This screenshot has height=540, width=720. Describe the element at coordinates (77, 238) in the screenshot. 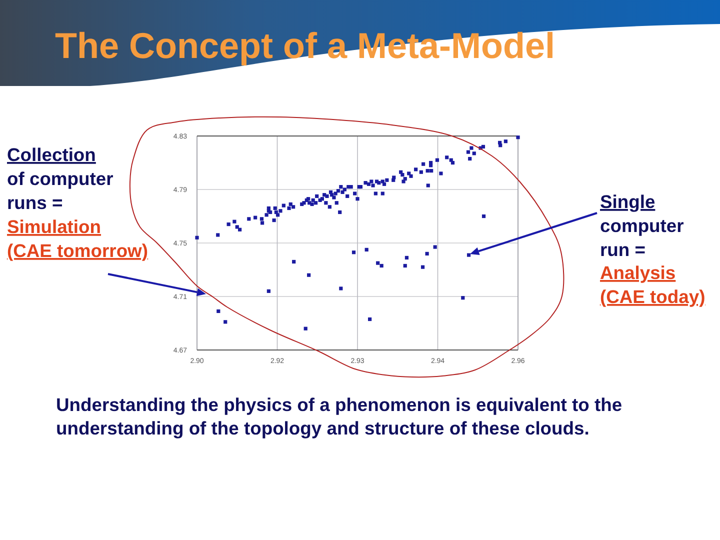

I see `text: Simulation (CAE tomorrow)` at that location.